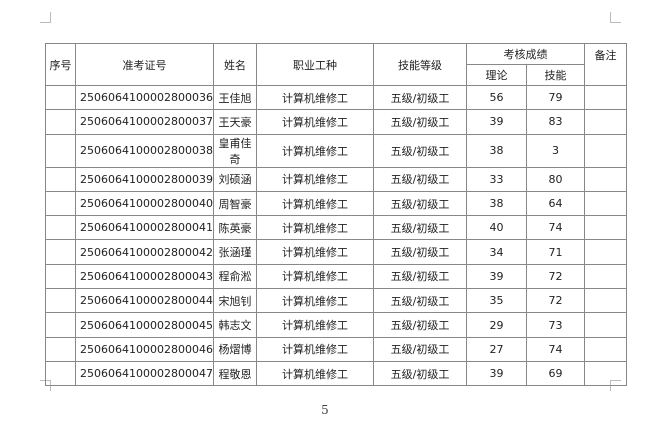 The height and width of the screenshot is (433, 650). Describe the element at coordinates (336, 349) in the screenshot. I see `table-row: 2506064100002800046 杨熠博 计算机维修工 五级/初级工 27 74` at that location.